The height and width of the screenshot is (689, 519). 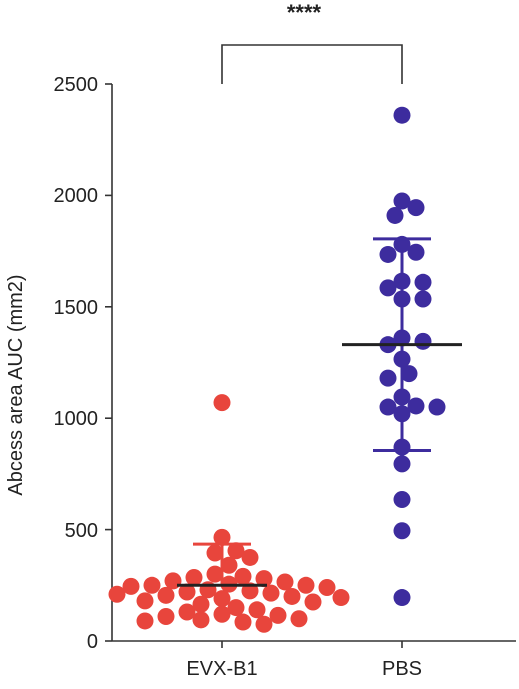 I want to click on x-tick-label-evx-b1: EVX-B1, so click(x=221, y=669).